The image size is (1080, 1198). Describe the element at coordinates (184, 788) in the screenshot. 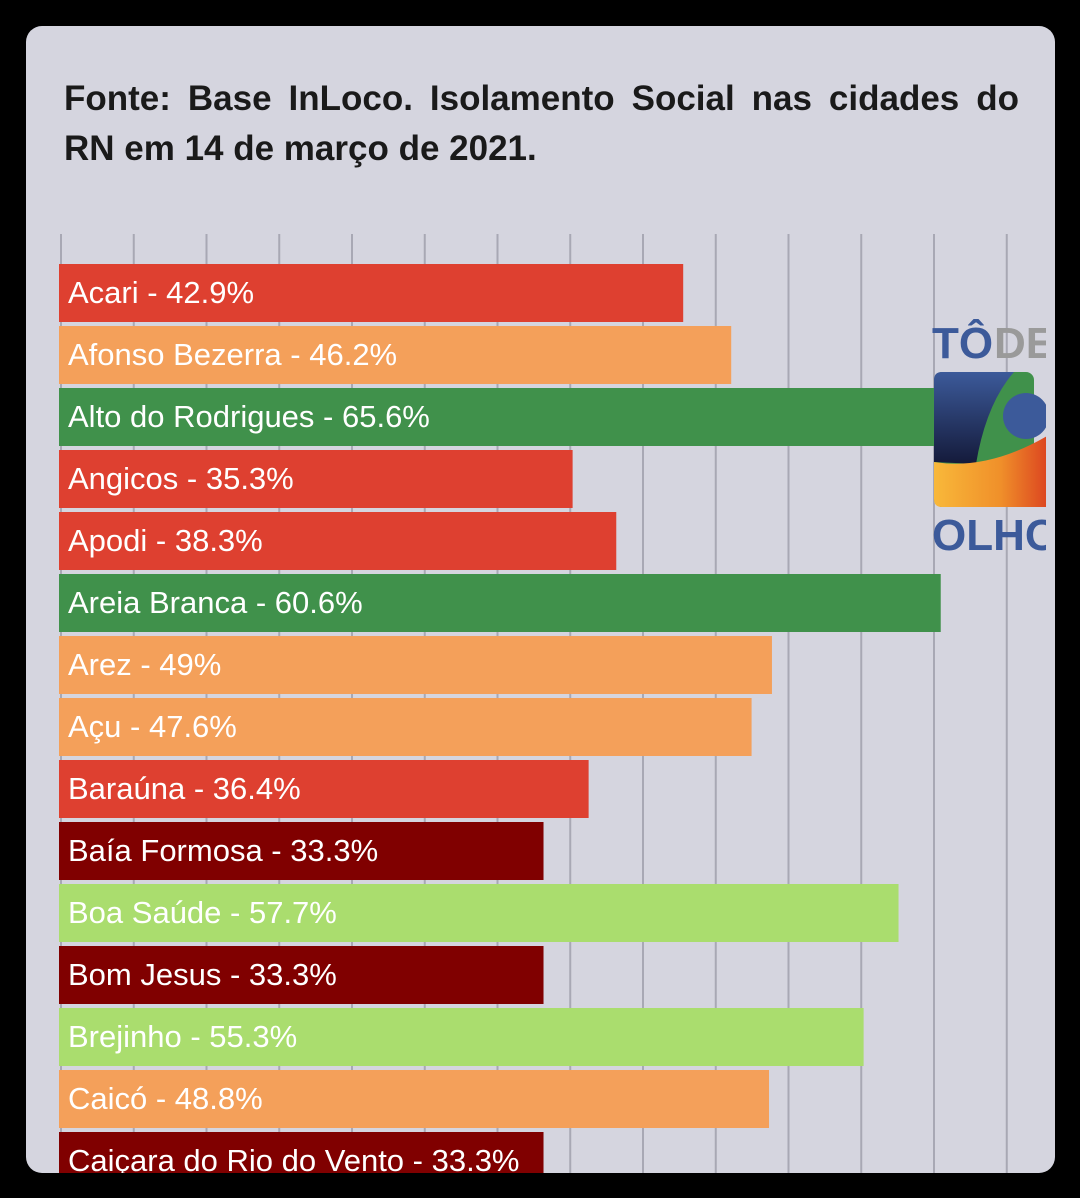

I see `bar-label: Baraúna - 36.4%` at that location.